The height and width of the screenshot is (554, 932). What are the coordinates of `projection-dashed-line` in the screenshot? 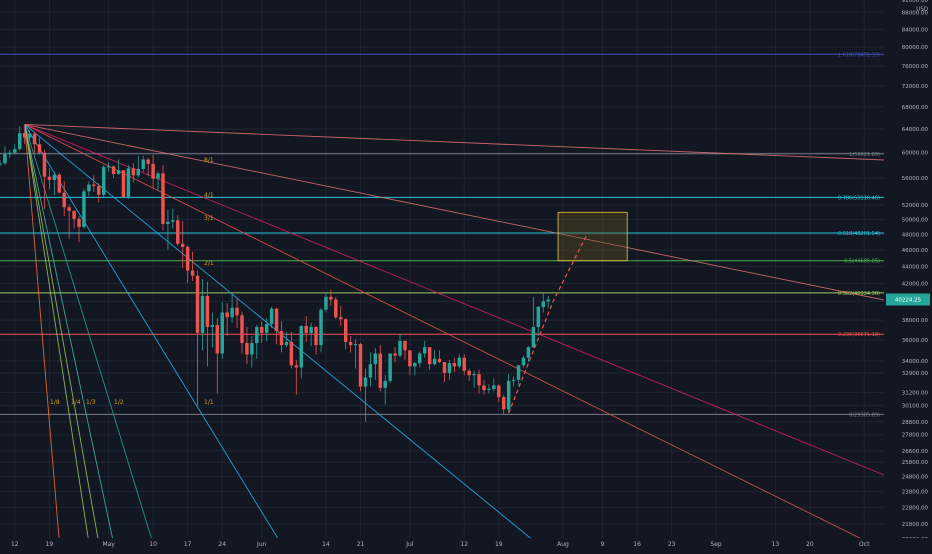 It's located at (548, 323).